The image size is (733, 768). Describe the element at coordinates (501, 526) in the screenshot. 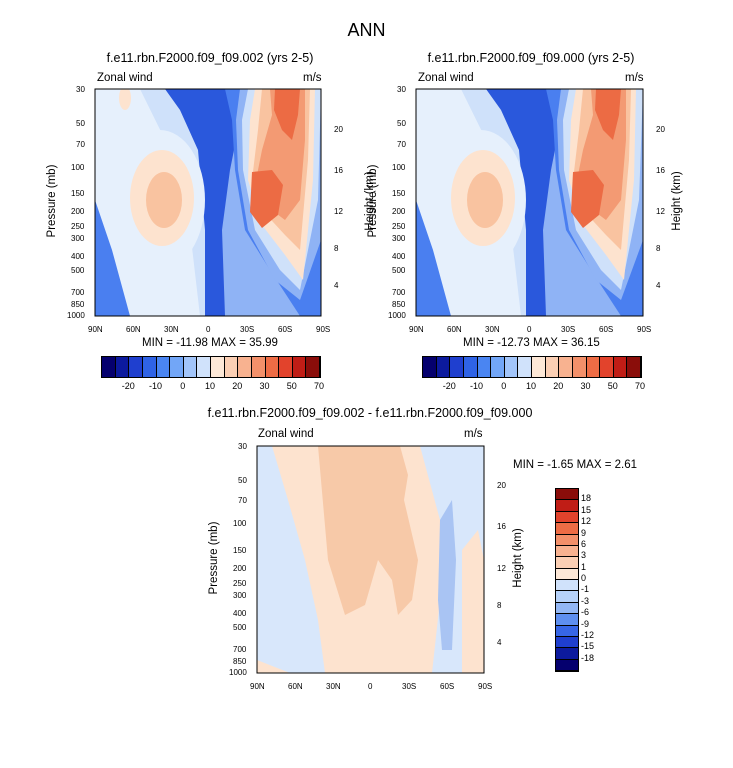

I see `y-tick-right: 16` at that location.